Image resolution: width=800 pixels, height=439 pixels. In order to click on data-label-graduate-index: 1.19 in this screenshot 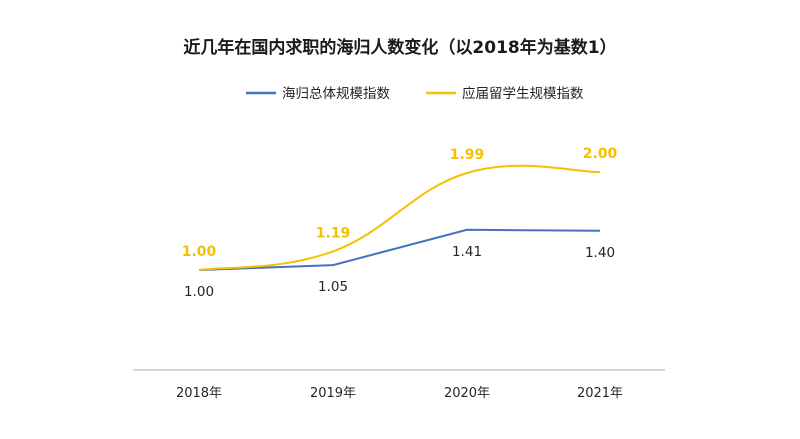, I will do `click(333, 233)`.